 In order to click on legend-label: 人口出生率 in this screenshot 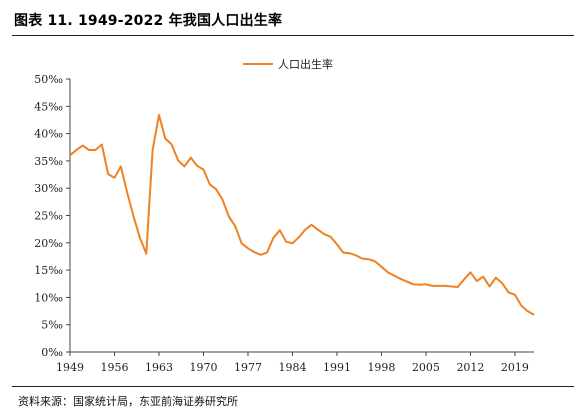, I will do `click(305, 64)`.